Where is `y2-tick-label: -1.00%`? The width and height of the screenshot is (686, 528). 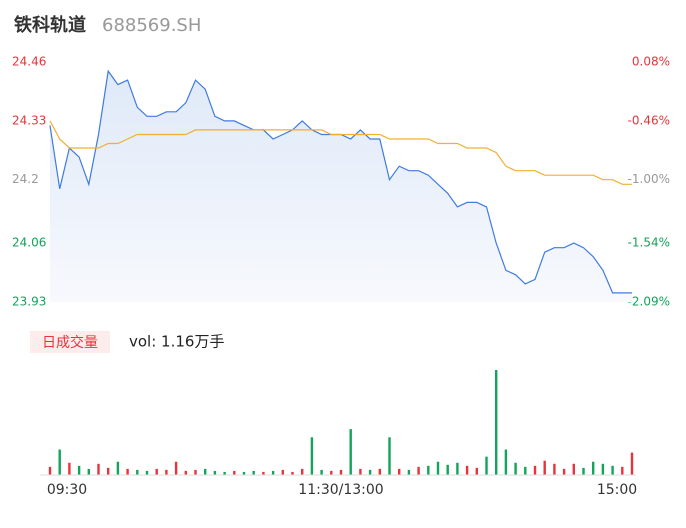 y2-tick-label: -1.00% is located at coordinates (649, 179).